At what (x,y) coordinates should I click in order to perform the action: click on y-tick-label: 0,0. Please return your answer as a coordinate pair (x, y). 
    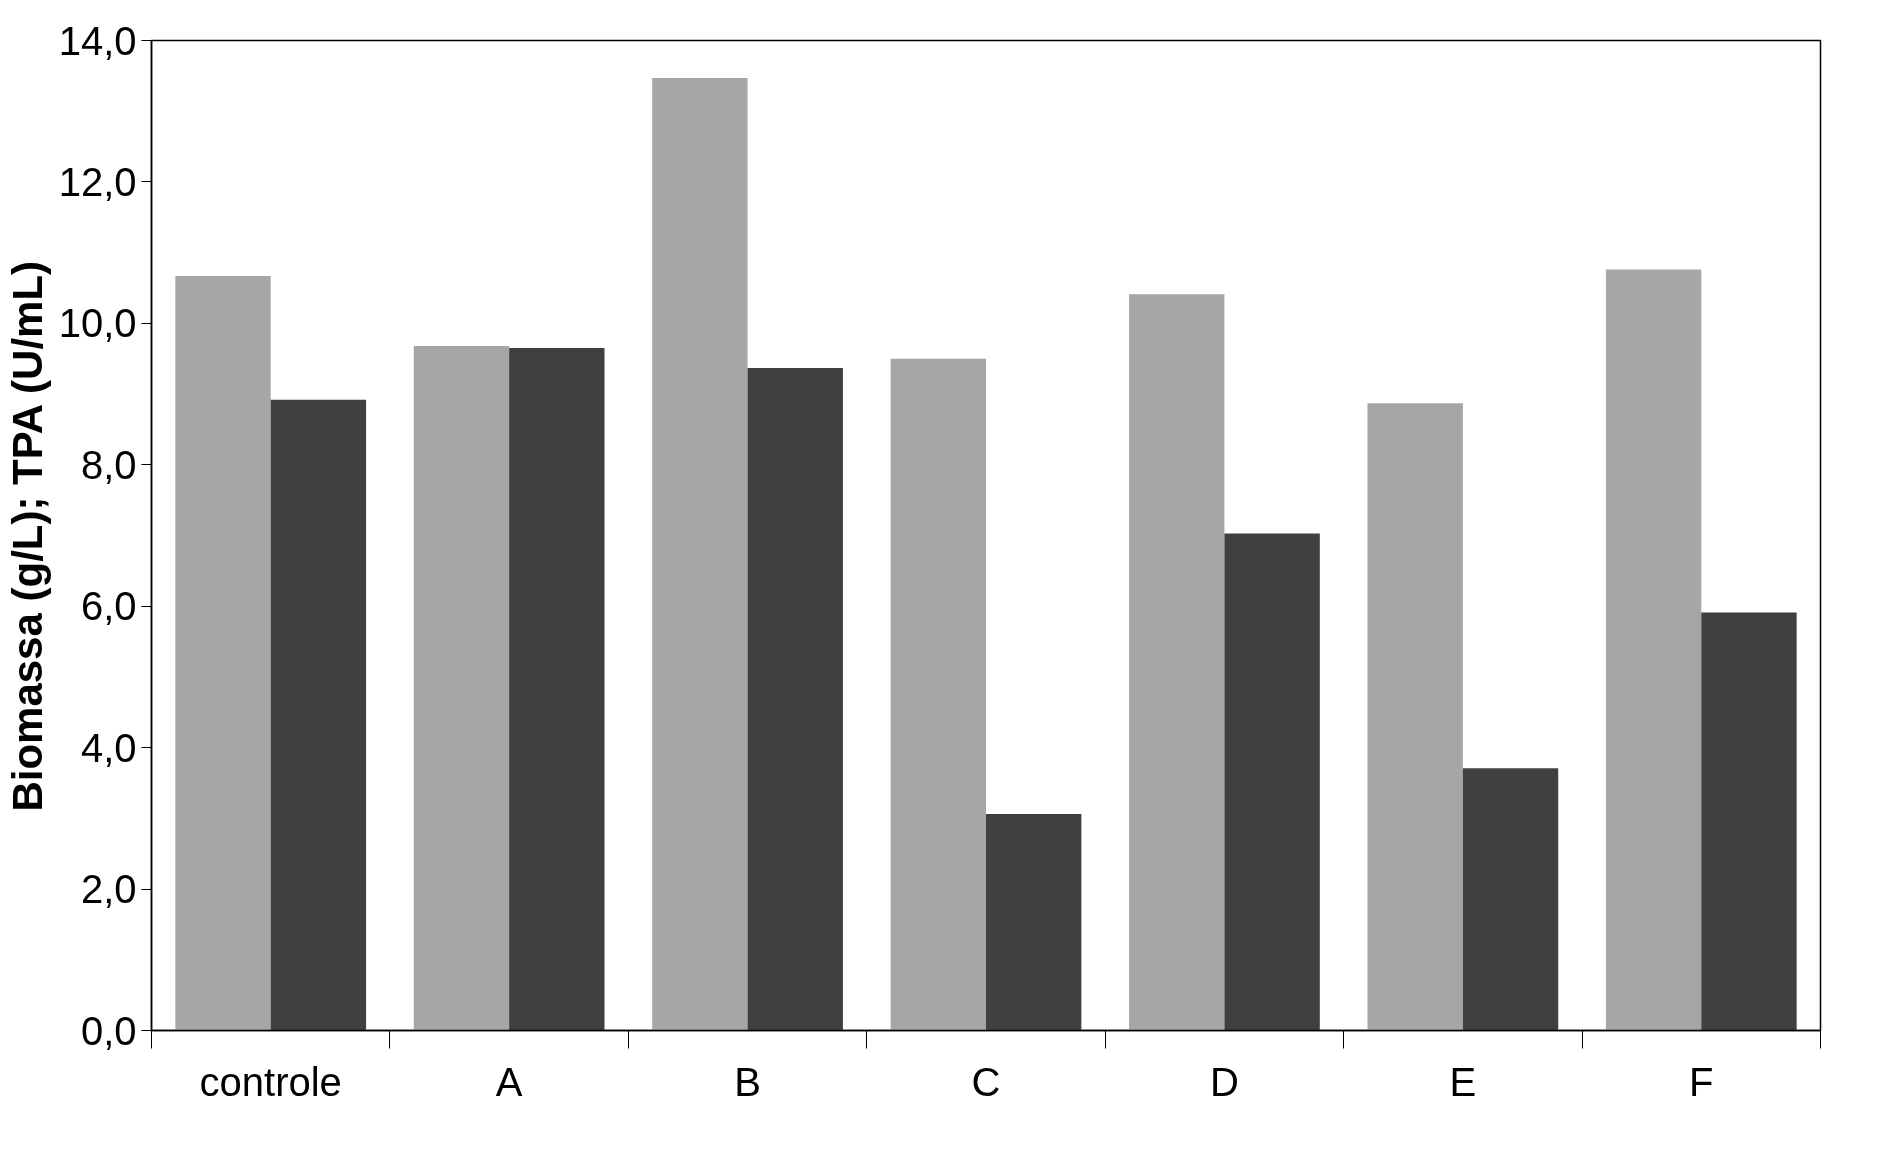
    Looking at the image, I should click on (108, 1030).